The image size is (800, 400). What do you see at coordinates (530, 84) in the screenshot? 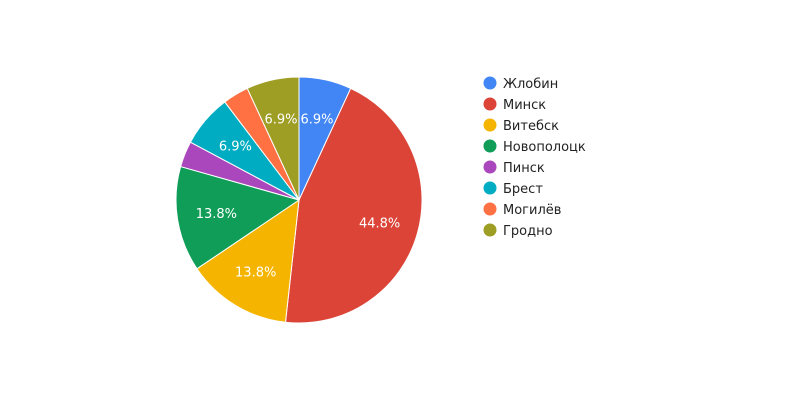
I see `legend-label: Жлобин` at bounding box center [530, 84].